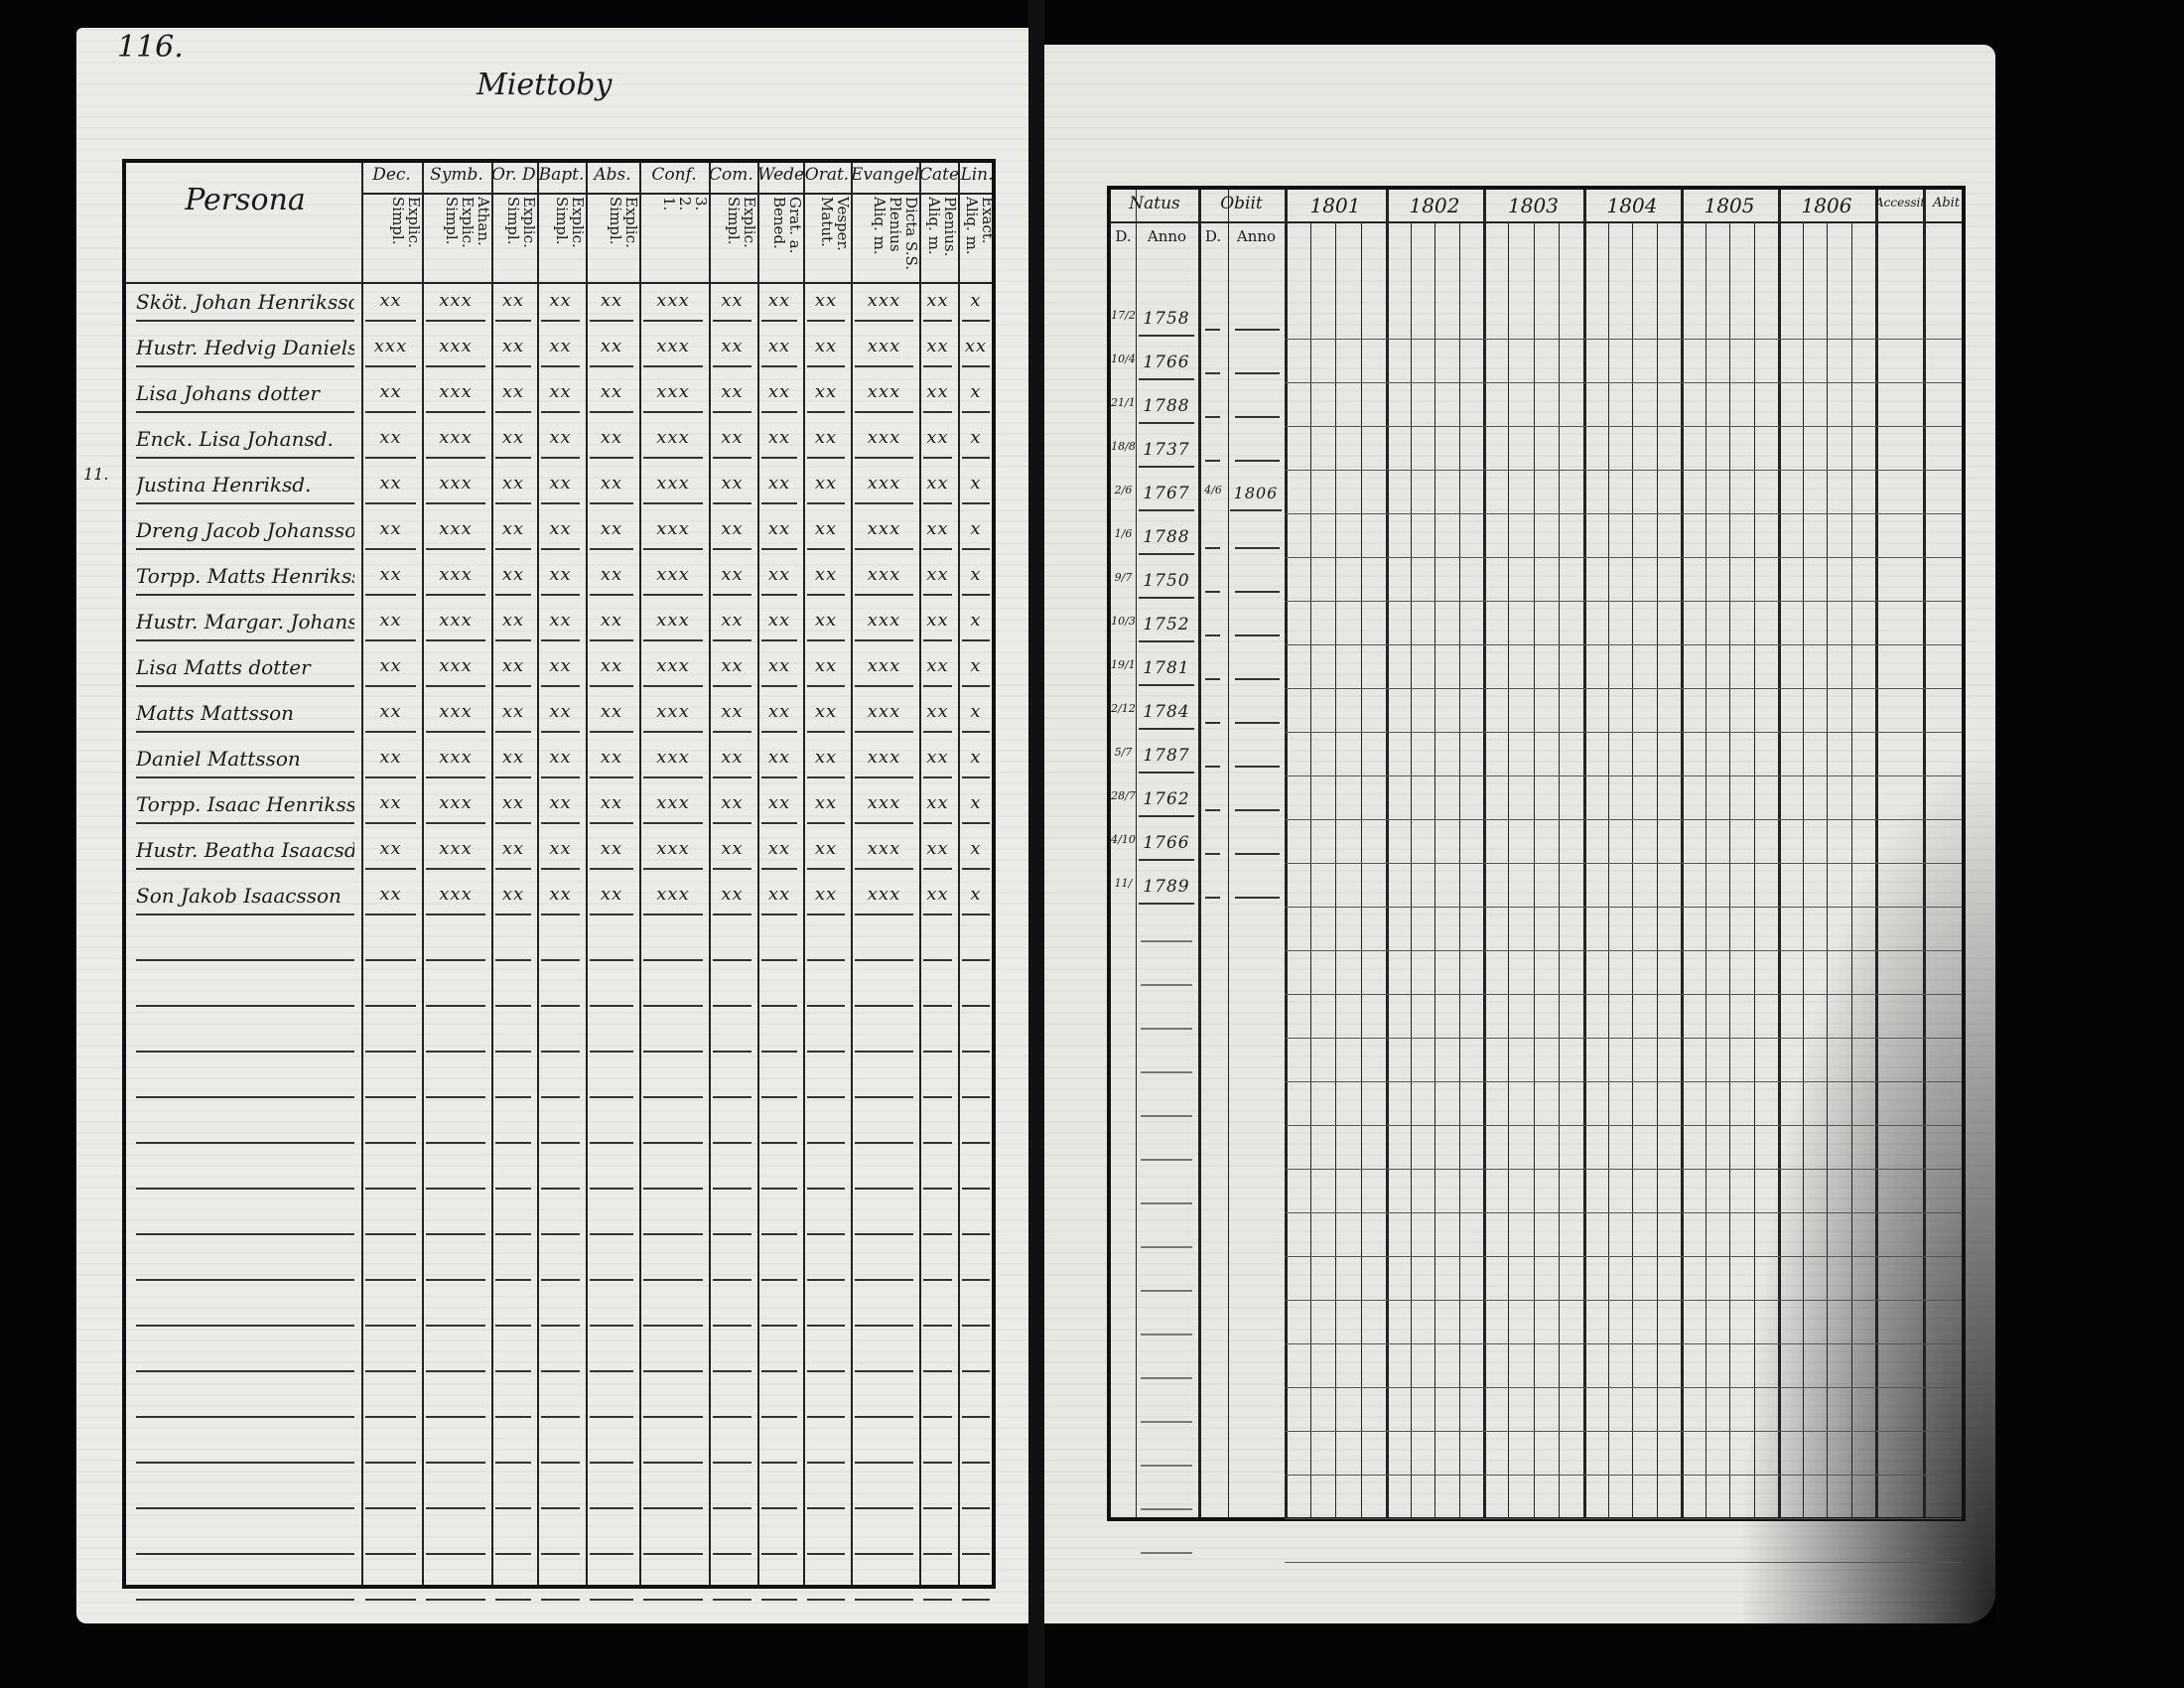 This screenshot has height=1688, width=2184. I want to click on person-name: Lisa Matts dotter, so click(245, 671).